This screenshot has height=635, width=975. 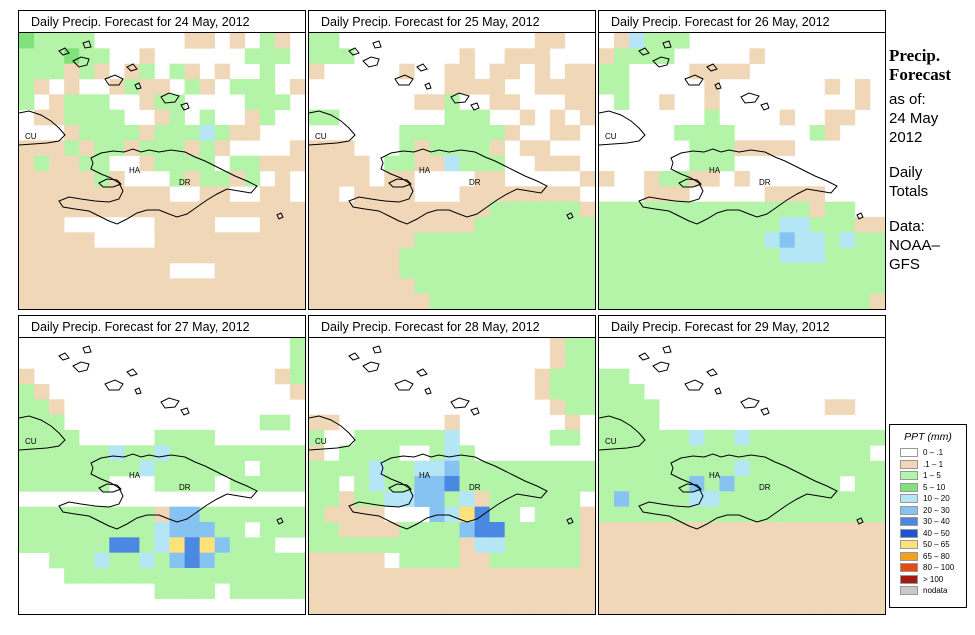 What do you see at coordinates (928, 545) in the screenshot?
I see `legend-item: 50 – 65` at bounding box center [928, 545].